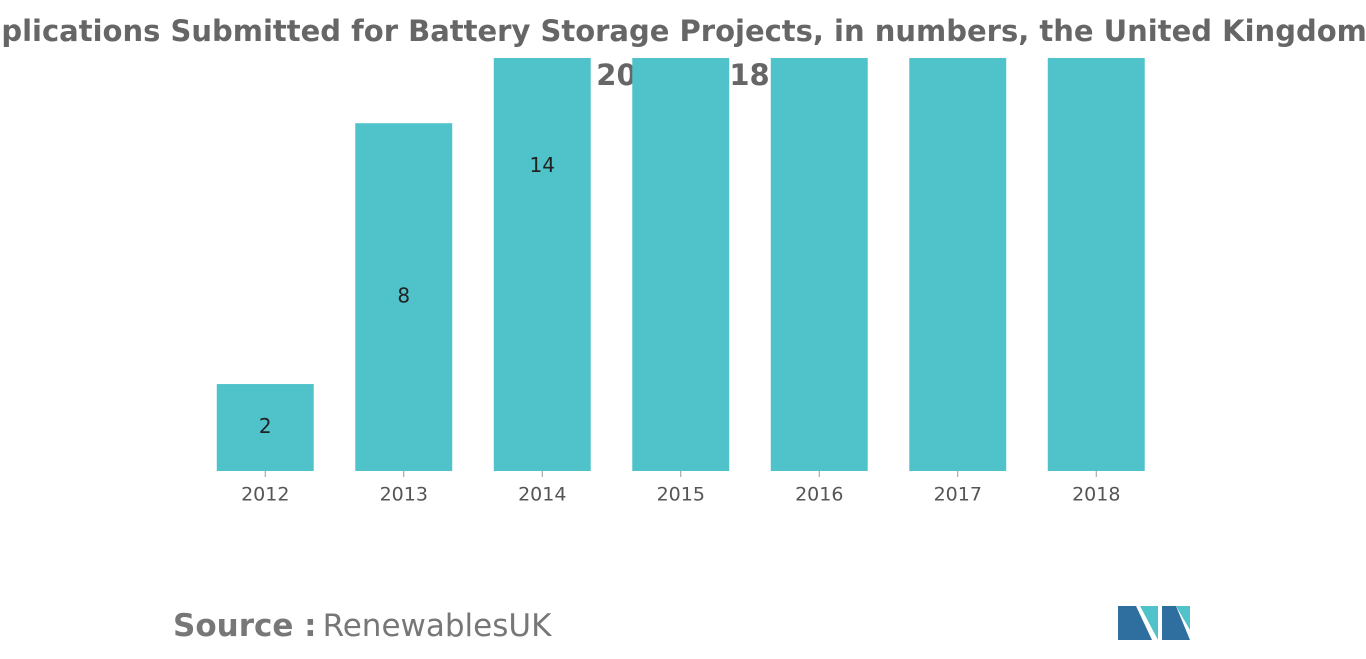  What do you see at coordinates (542, 165) in the screenshot?
I see `data-label: 14` at bounding box center [542, 165].